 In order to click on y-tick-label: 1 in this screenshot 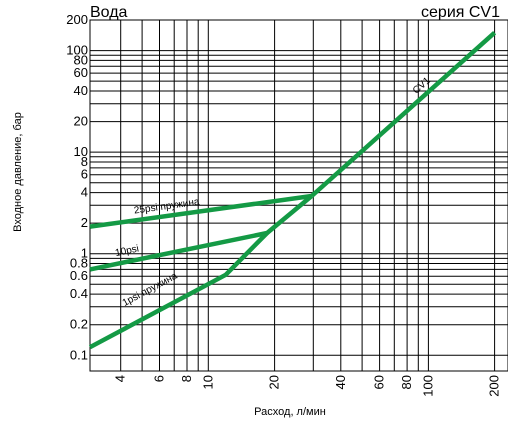, I will do `click(84, 253)`.